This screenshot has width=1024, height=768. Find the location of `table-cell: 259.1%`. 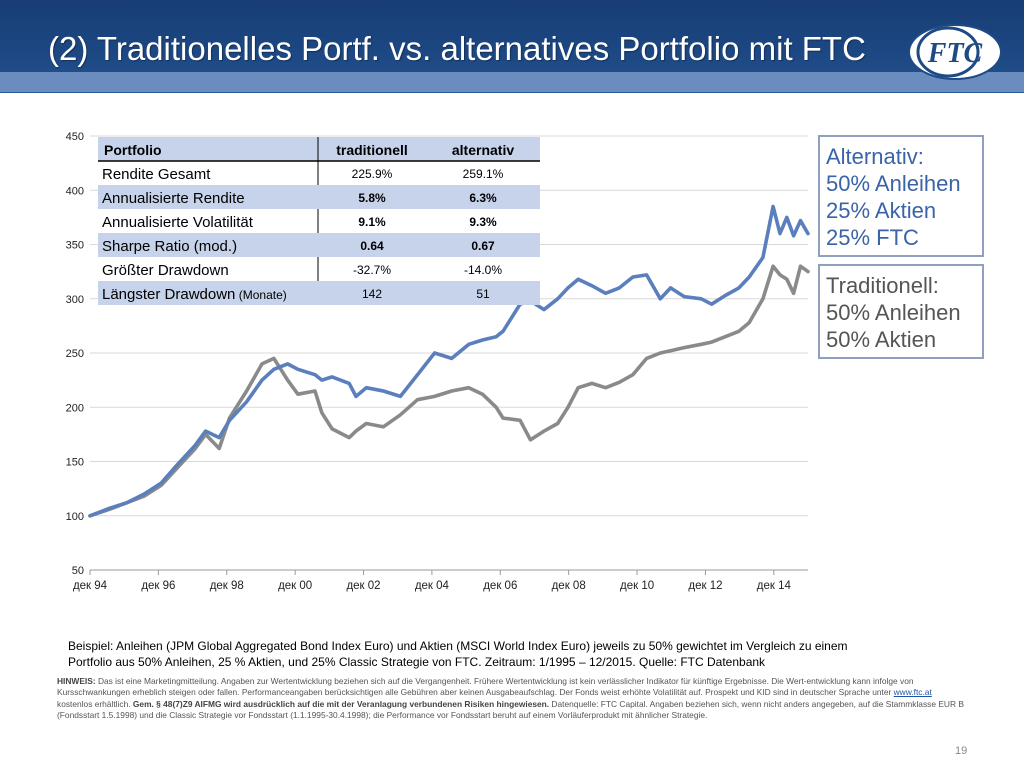

table-cell: 259.1% is located at coordinates (483, 174).